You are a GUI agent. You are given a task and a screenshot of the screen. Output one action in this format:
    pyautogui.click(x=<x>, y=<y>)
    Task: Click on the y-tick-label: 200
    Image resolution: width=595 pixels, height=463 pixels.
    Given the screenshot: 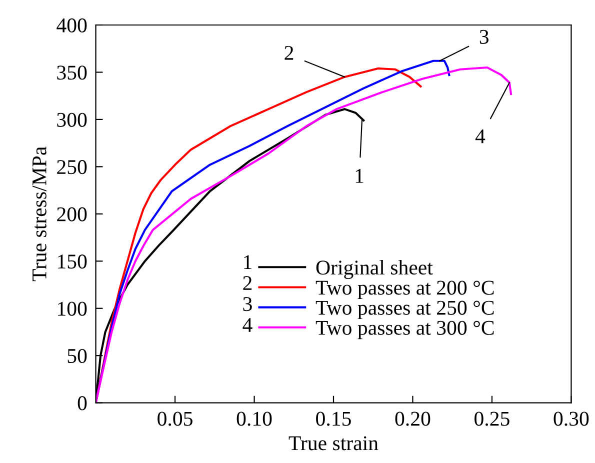 What is the action you would take?
    pyautogui.click(x=72, y=214)
    